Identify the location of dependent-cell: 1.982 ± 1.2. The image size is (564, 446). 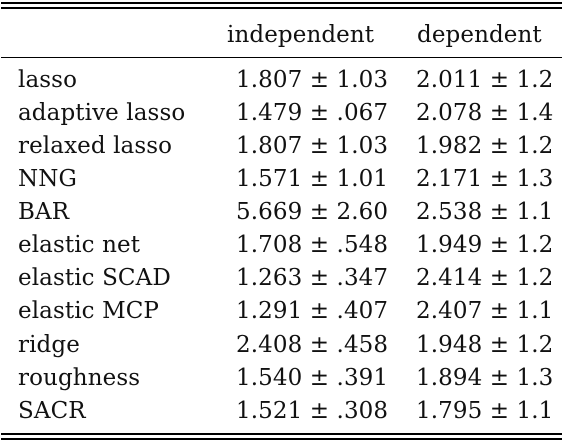
(485, 146).